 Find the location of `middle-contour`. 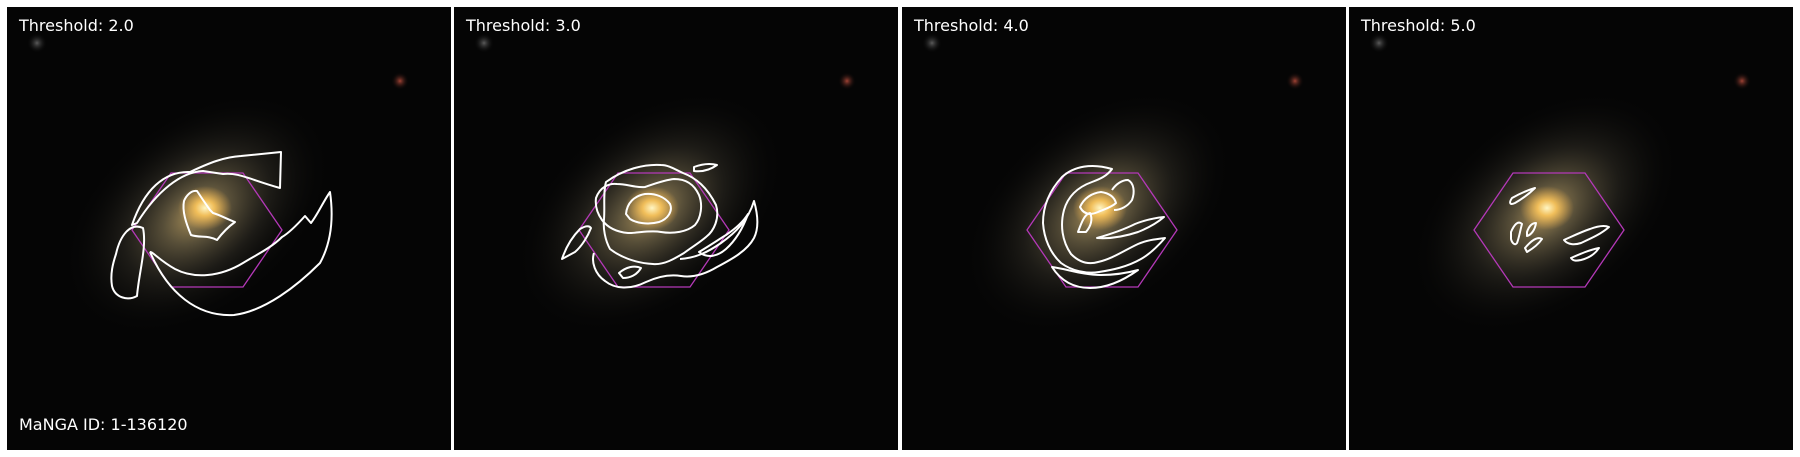

middle-contour is located at coordinates (648, 206).